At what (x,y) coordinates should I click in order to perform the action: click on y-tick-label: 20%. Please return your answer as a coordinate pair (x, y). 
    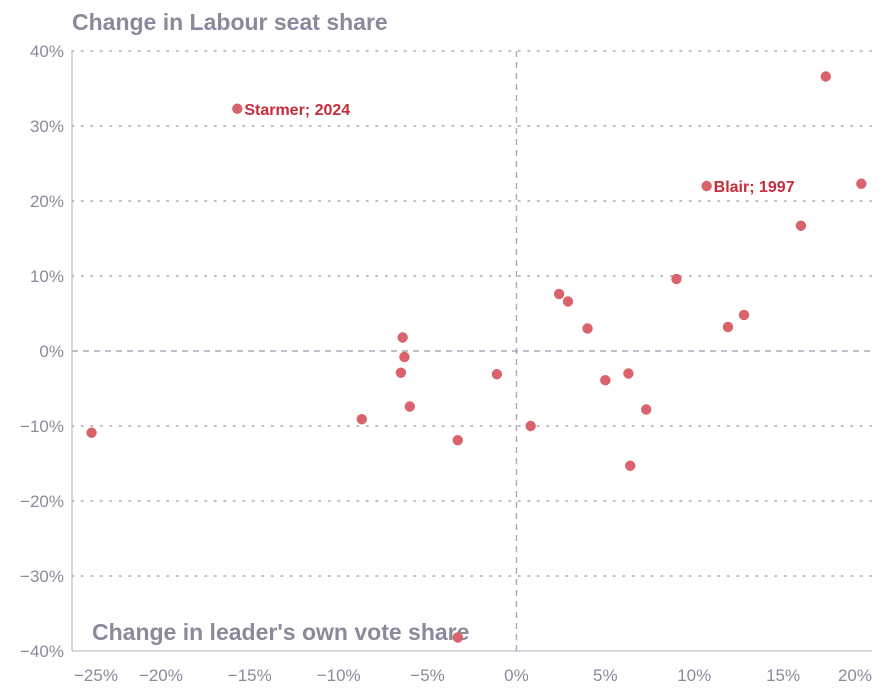
    Looking at the image, I should click on (47, 201).